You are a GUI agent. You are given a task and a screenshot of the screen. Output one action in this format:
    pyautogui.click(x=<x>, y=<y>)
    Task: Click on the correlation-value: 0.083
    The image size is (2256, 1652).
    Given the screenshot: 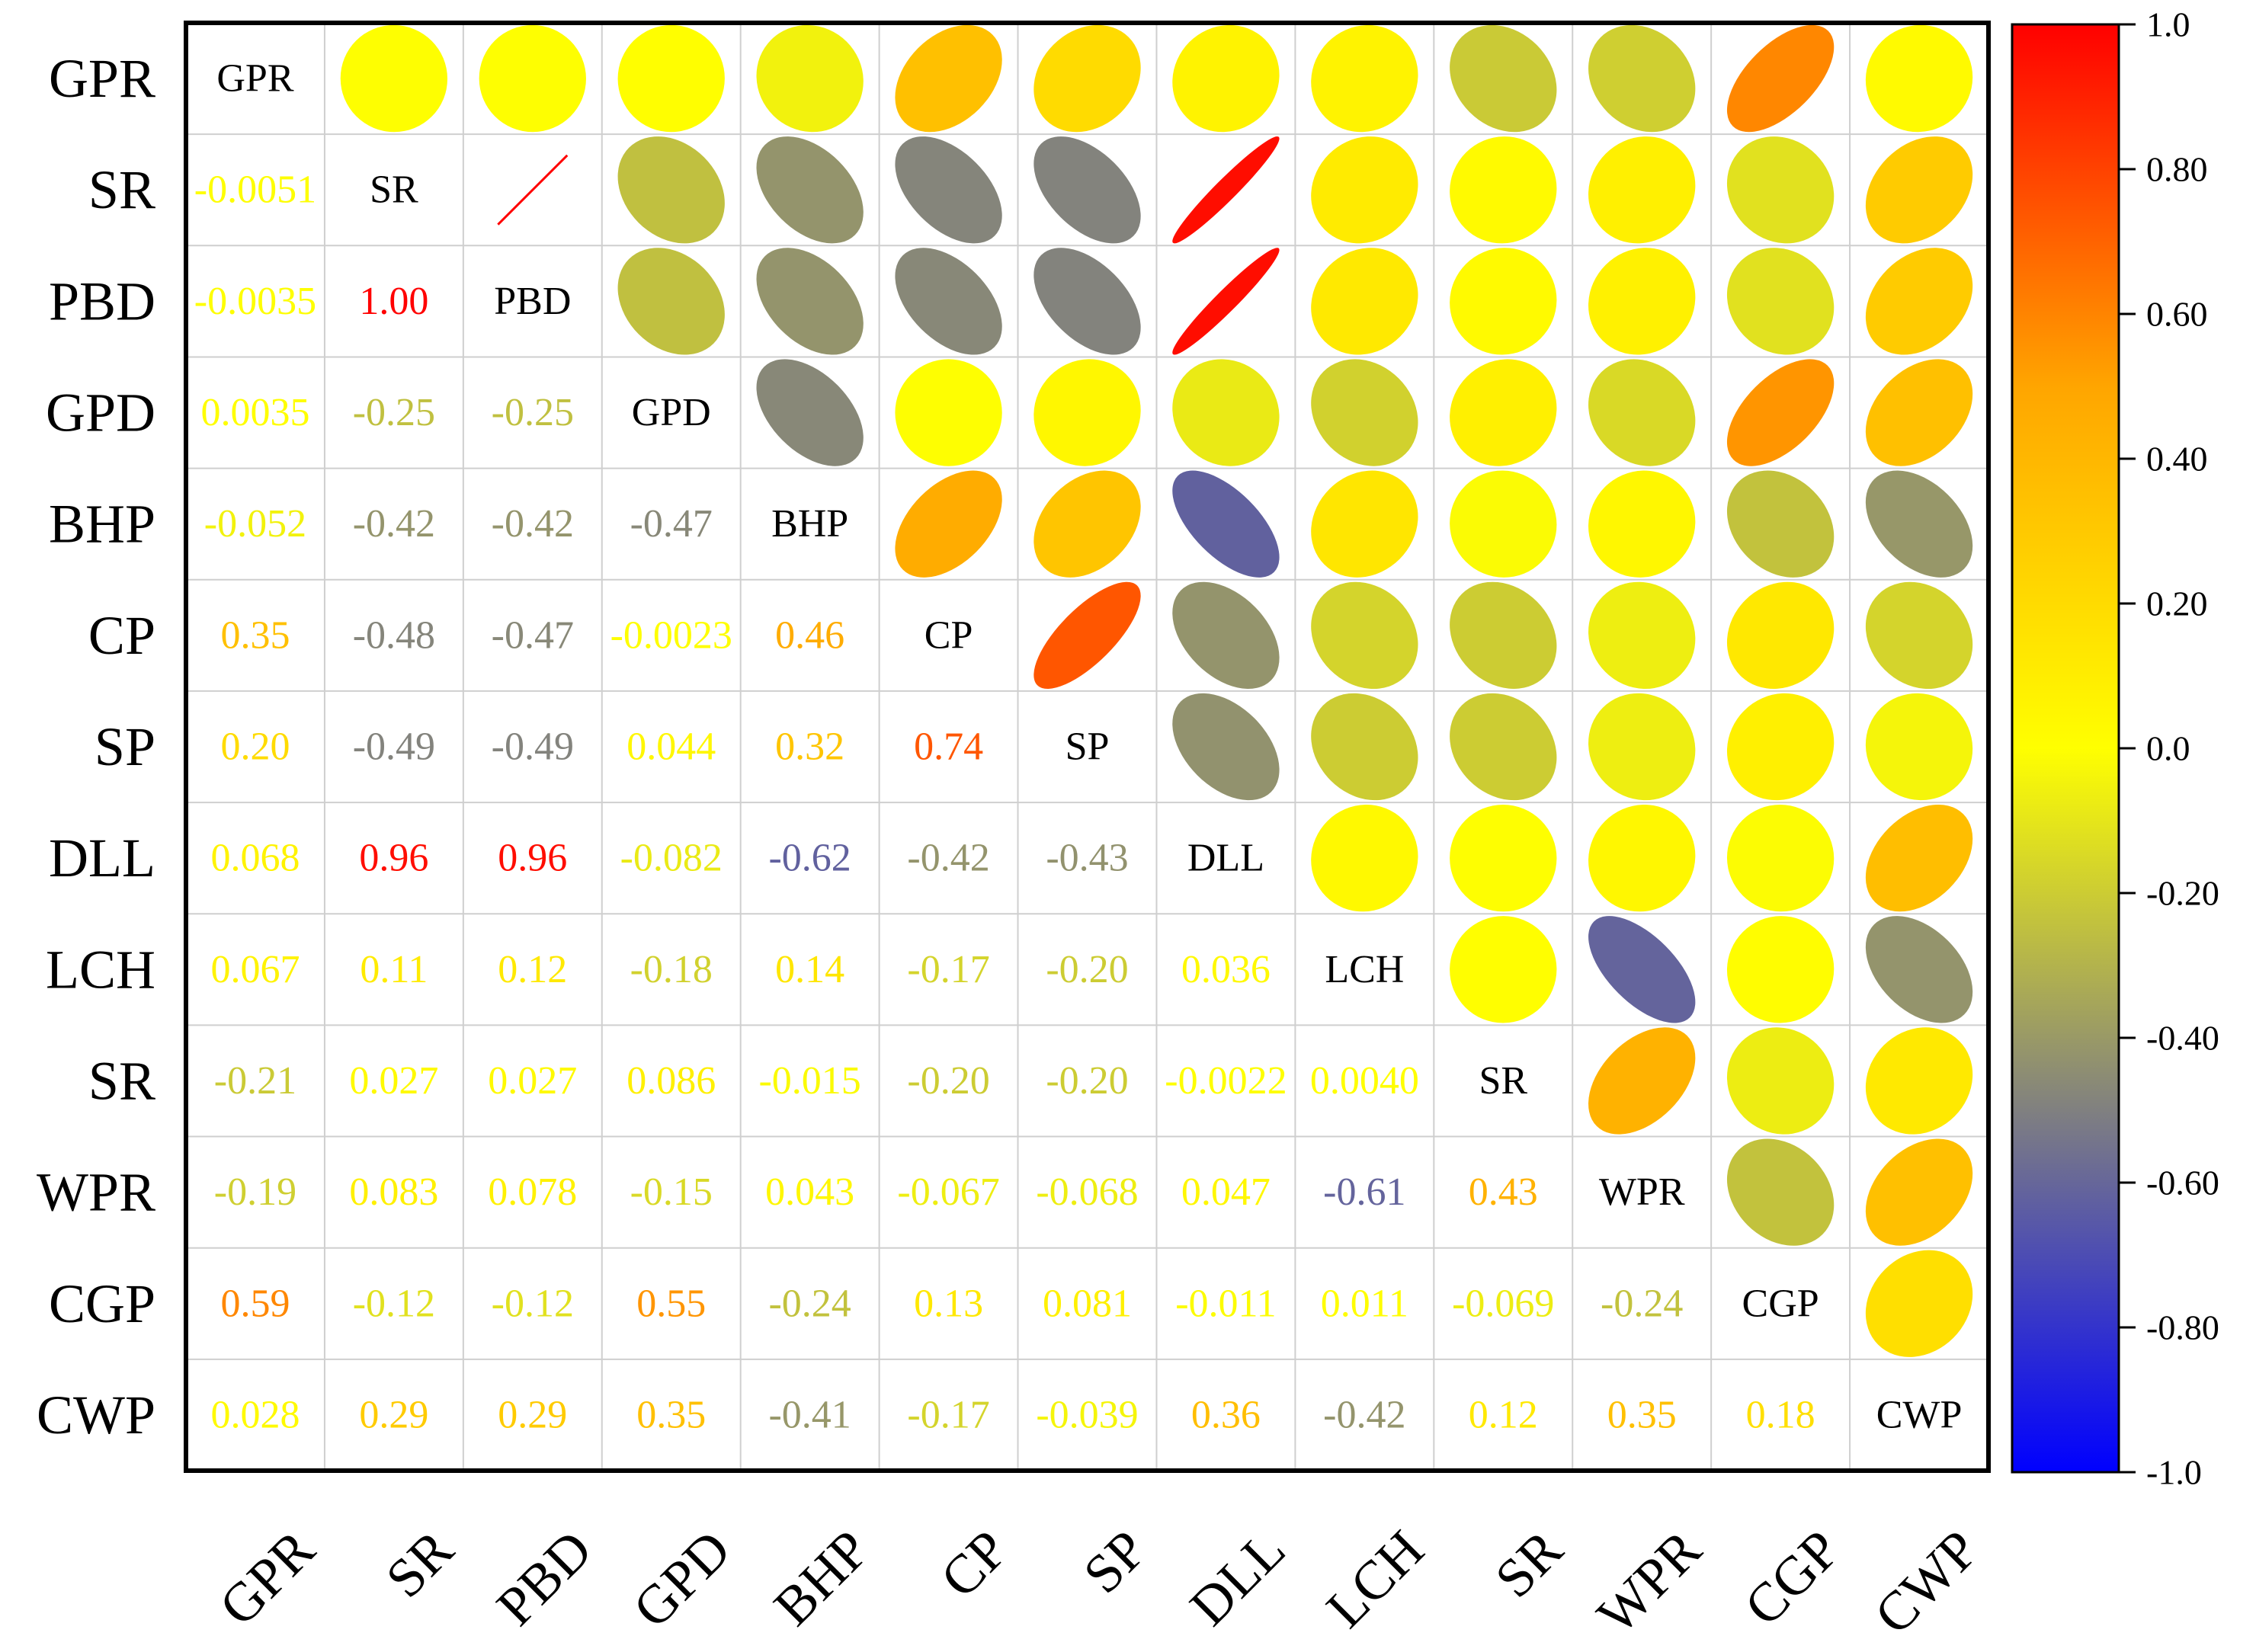 What is the action you would take?
    pyautogui.click(x=393, y=1192)
    